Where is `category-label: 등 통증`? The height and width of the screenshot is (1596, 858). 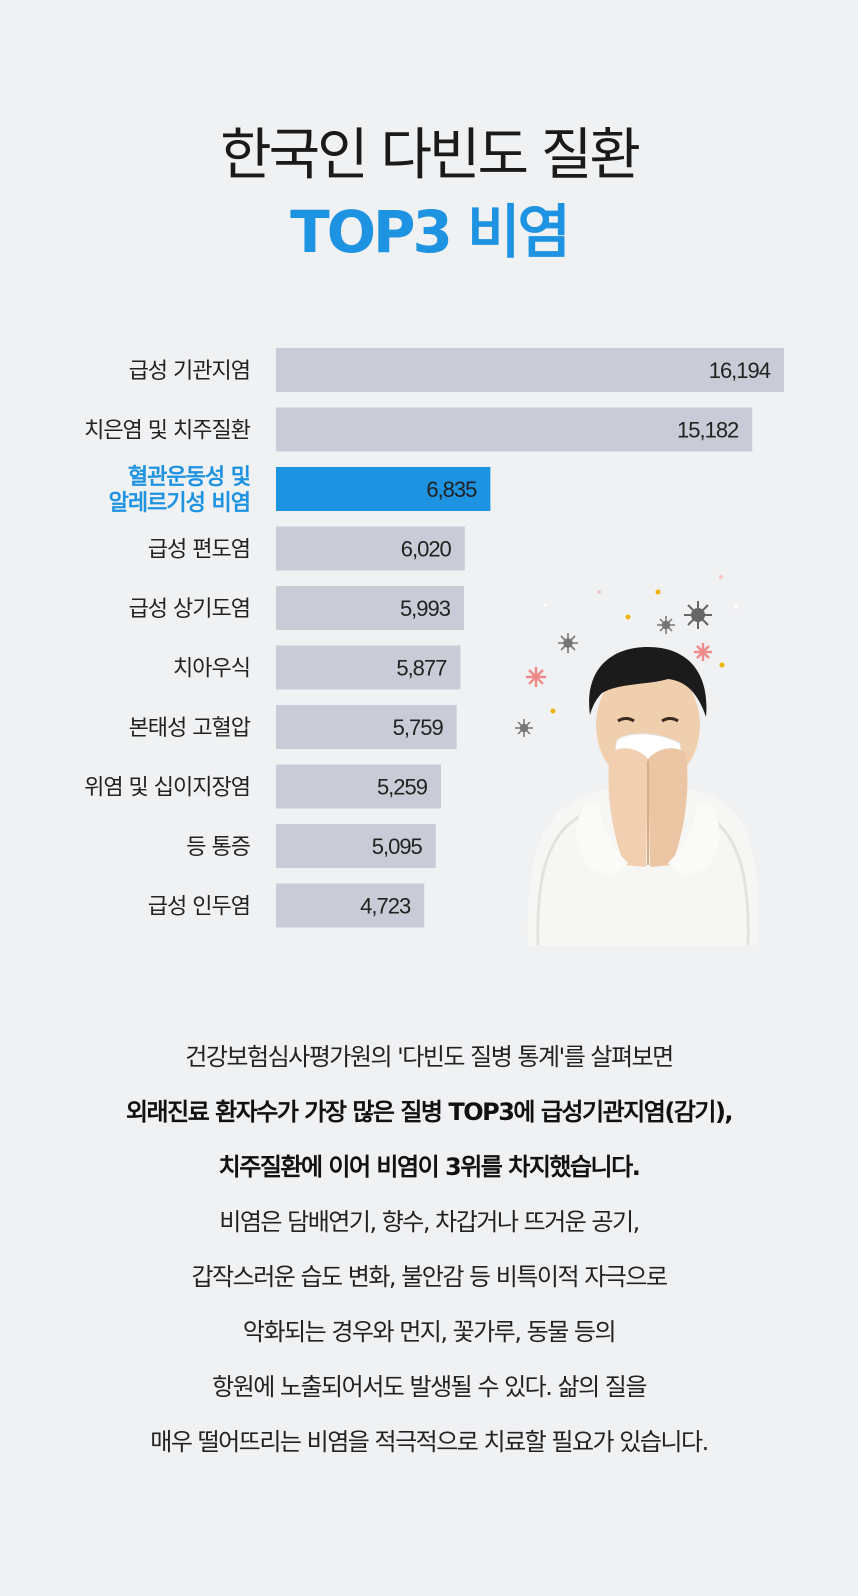
category-label: 등 통증 is located at coordinates (218, 847).